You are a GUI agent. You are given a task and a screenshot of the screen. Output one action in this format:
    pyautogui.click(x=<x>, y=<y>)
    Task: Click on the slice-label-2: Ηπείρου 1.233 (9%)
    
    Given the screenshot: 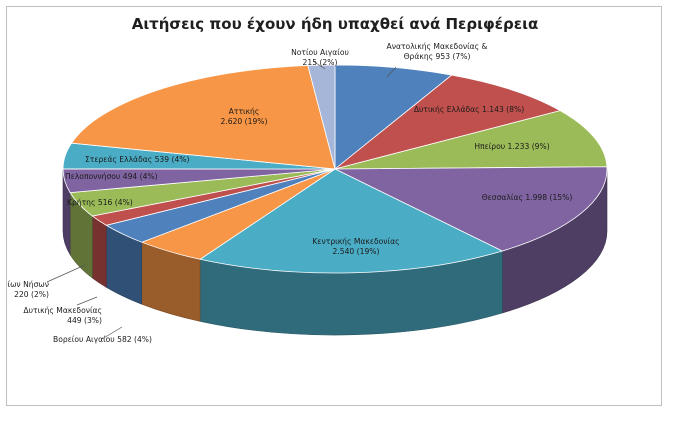 What is the action you would take?
    pyautogui.click(x=511, y=146)
    